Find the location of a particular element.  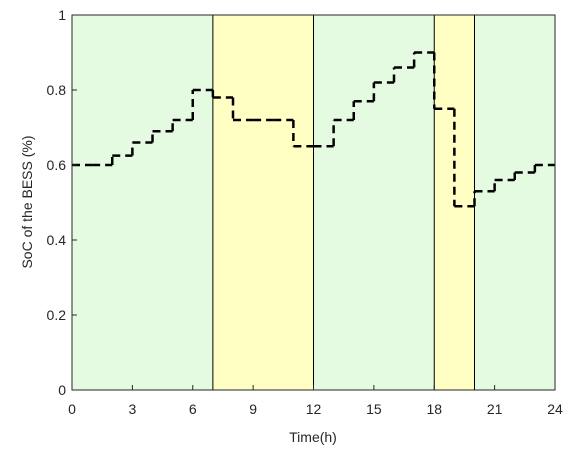

y-axis-label: SoC of the BESS (%) is located at coordinates (27, 201).